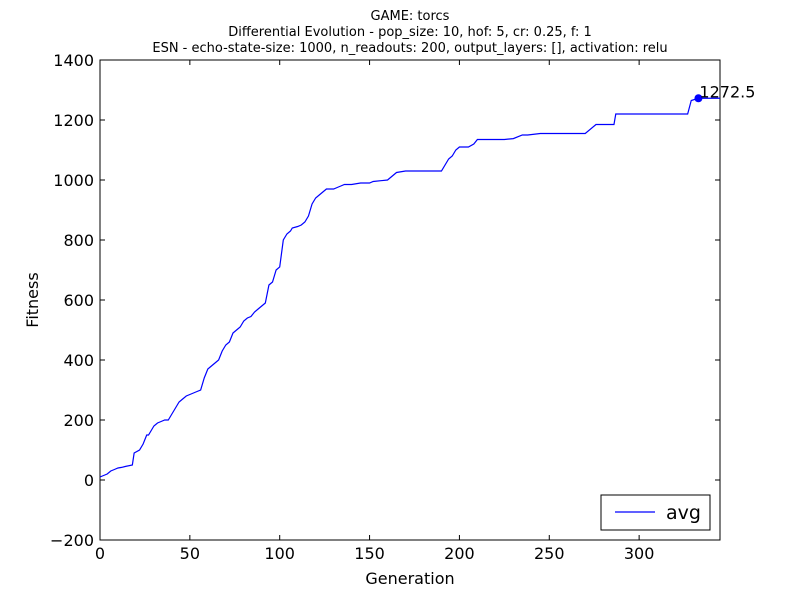 Image resolution: width=800 pixels, height=600 pixels. What do you see at coordinates (279, 553) in the screenshot?
I see `x-tick-label: 100` at bounding box center [279, 553].